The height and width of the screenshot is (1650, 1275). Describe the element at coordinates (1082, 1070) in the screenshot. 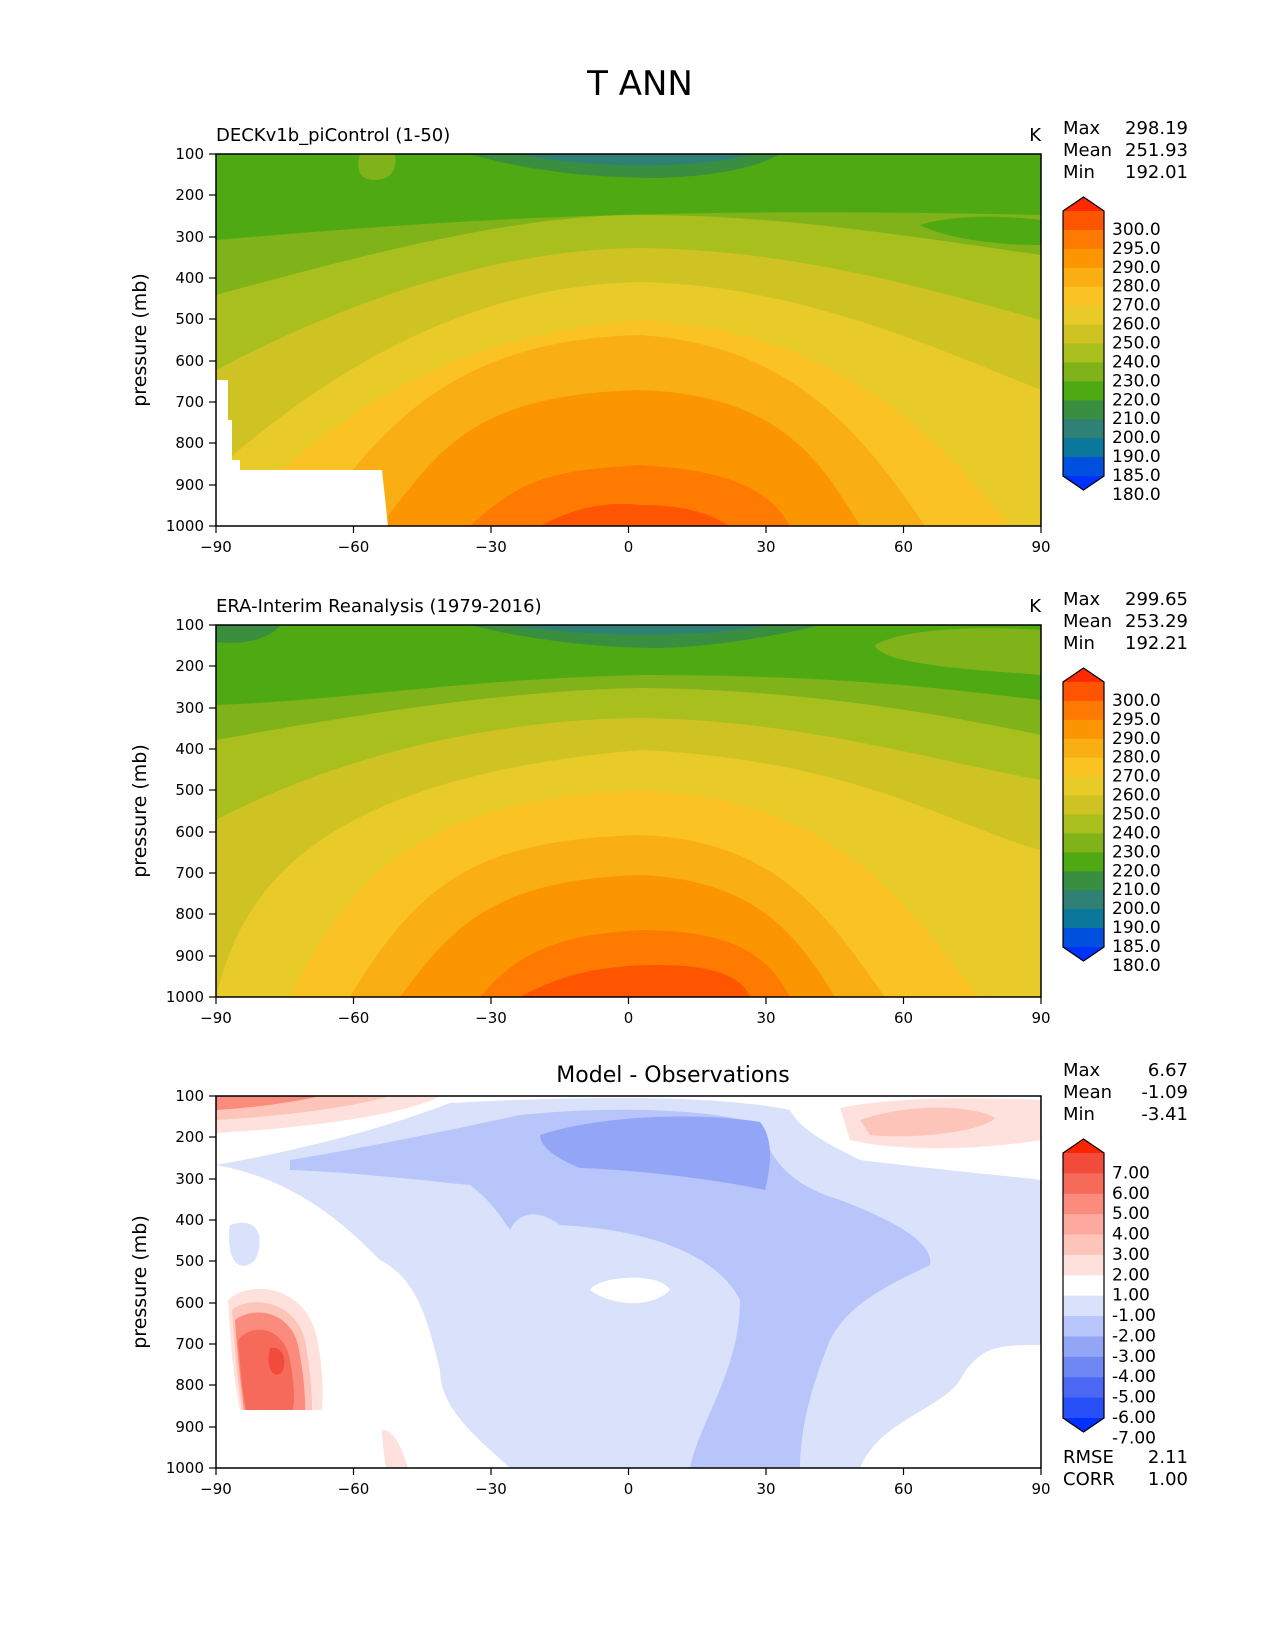

I see `stat-label: Max` at that location.